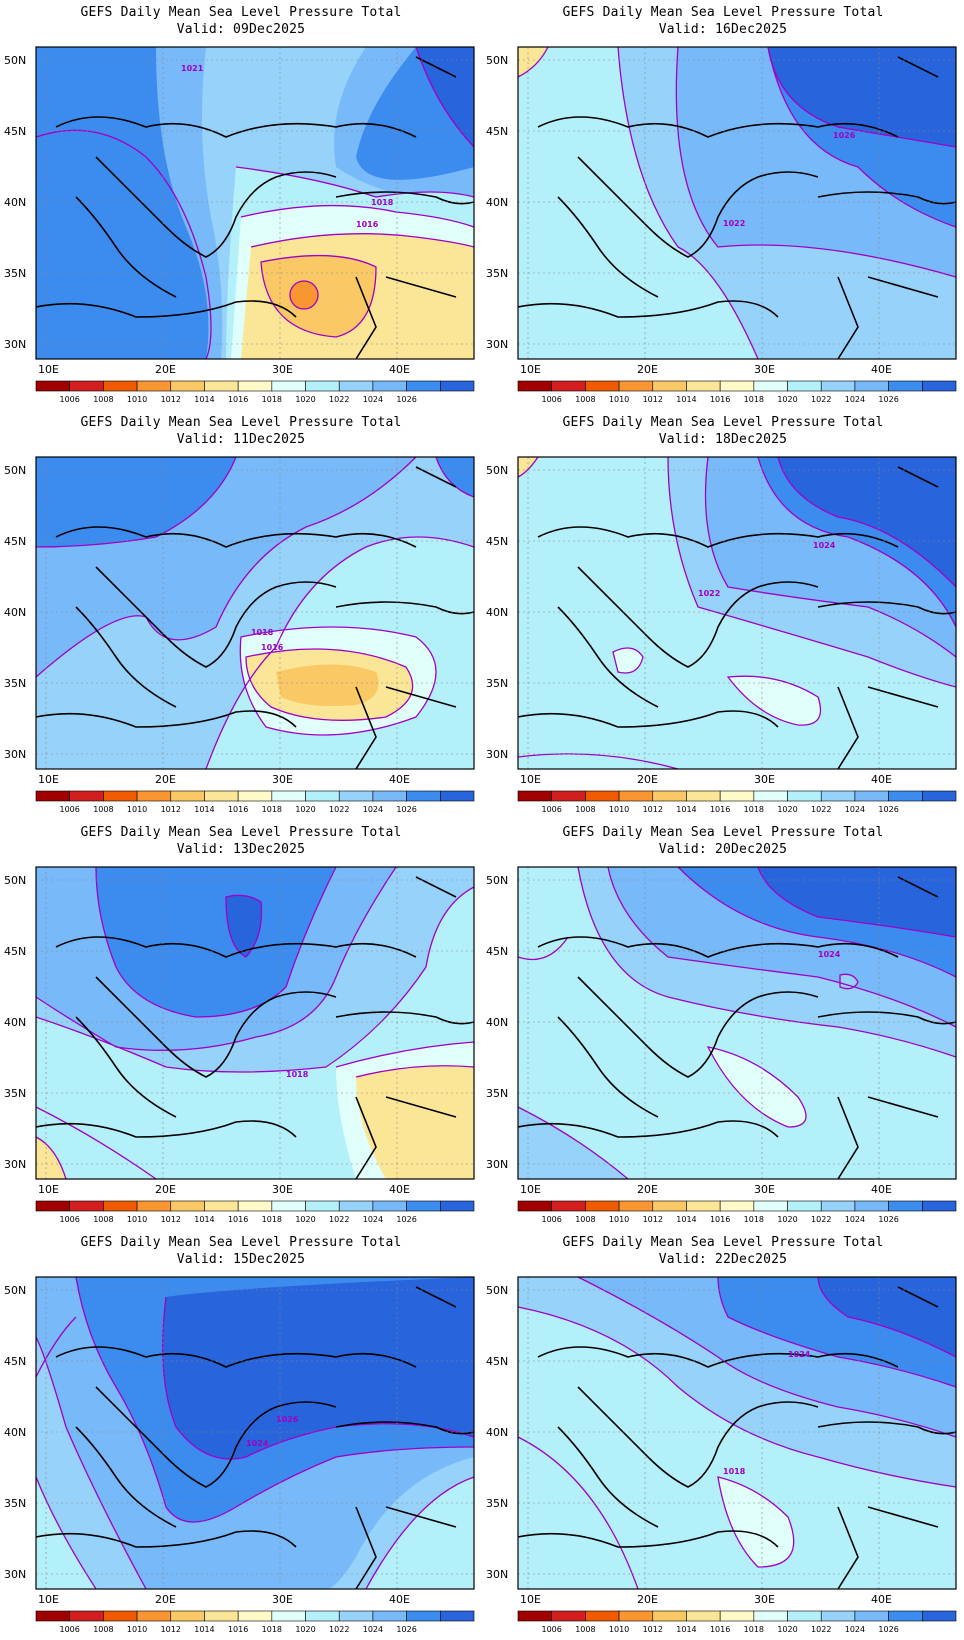  Describe the element at coordinates (734, 1471) in the screenshot. I see `isobar-label: 1018` at that location.